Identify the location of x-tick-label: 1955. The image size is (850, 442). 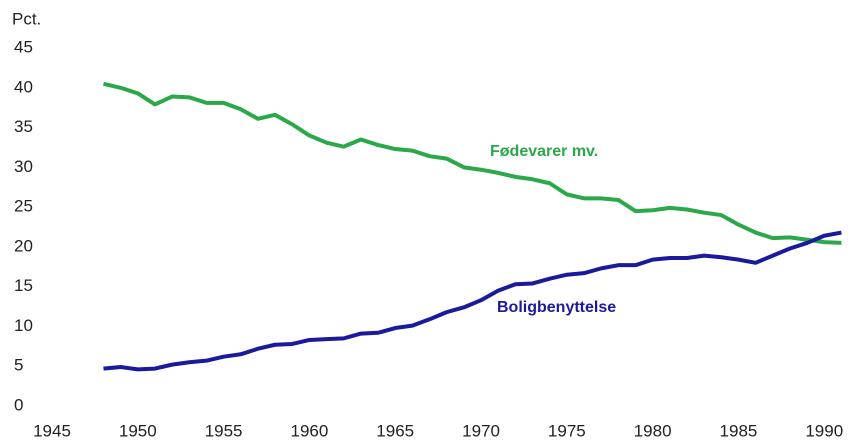
(224, 430).